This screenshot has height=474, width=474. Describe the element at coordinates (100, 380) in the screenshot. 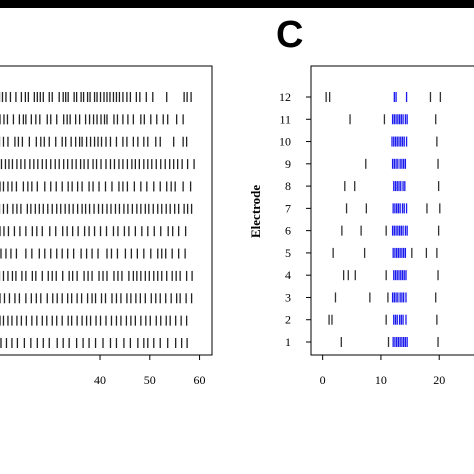

I see `x-tick-label: 40` at that location.